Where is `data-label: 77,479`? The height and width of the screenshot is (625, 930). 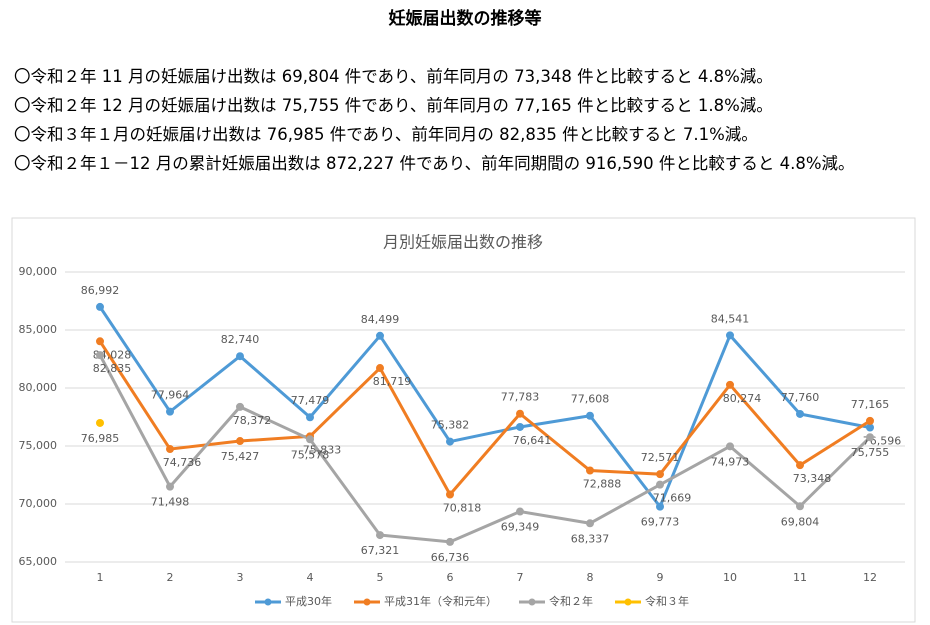 data-label: 77,479 is located at coordinates (310, 400).